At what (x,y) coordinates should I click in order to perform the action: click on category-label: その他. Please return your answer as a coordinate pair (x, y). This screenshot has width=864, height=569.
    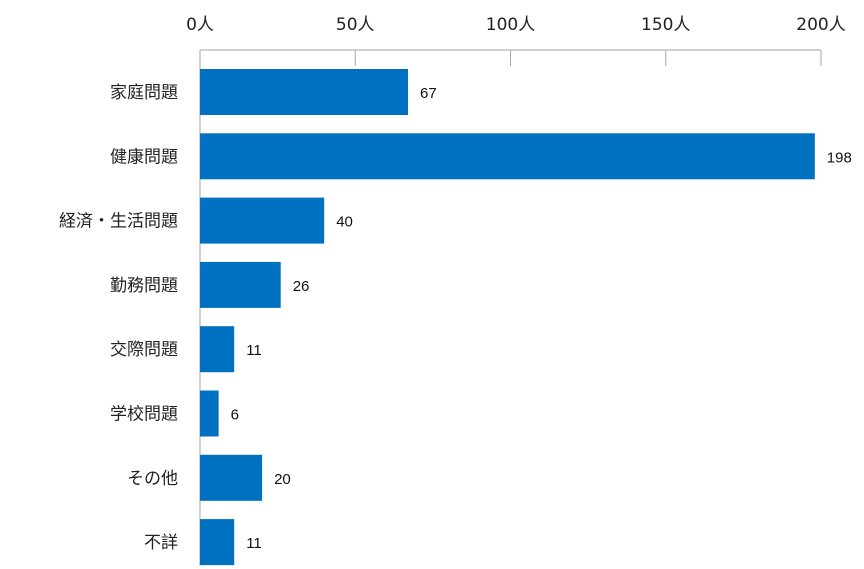
    Looking at the image, I should click on (152, 479).